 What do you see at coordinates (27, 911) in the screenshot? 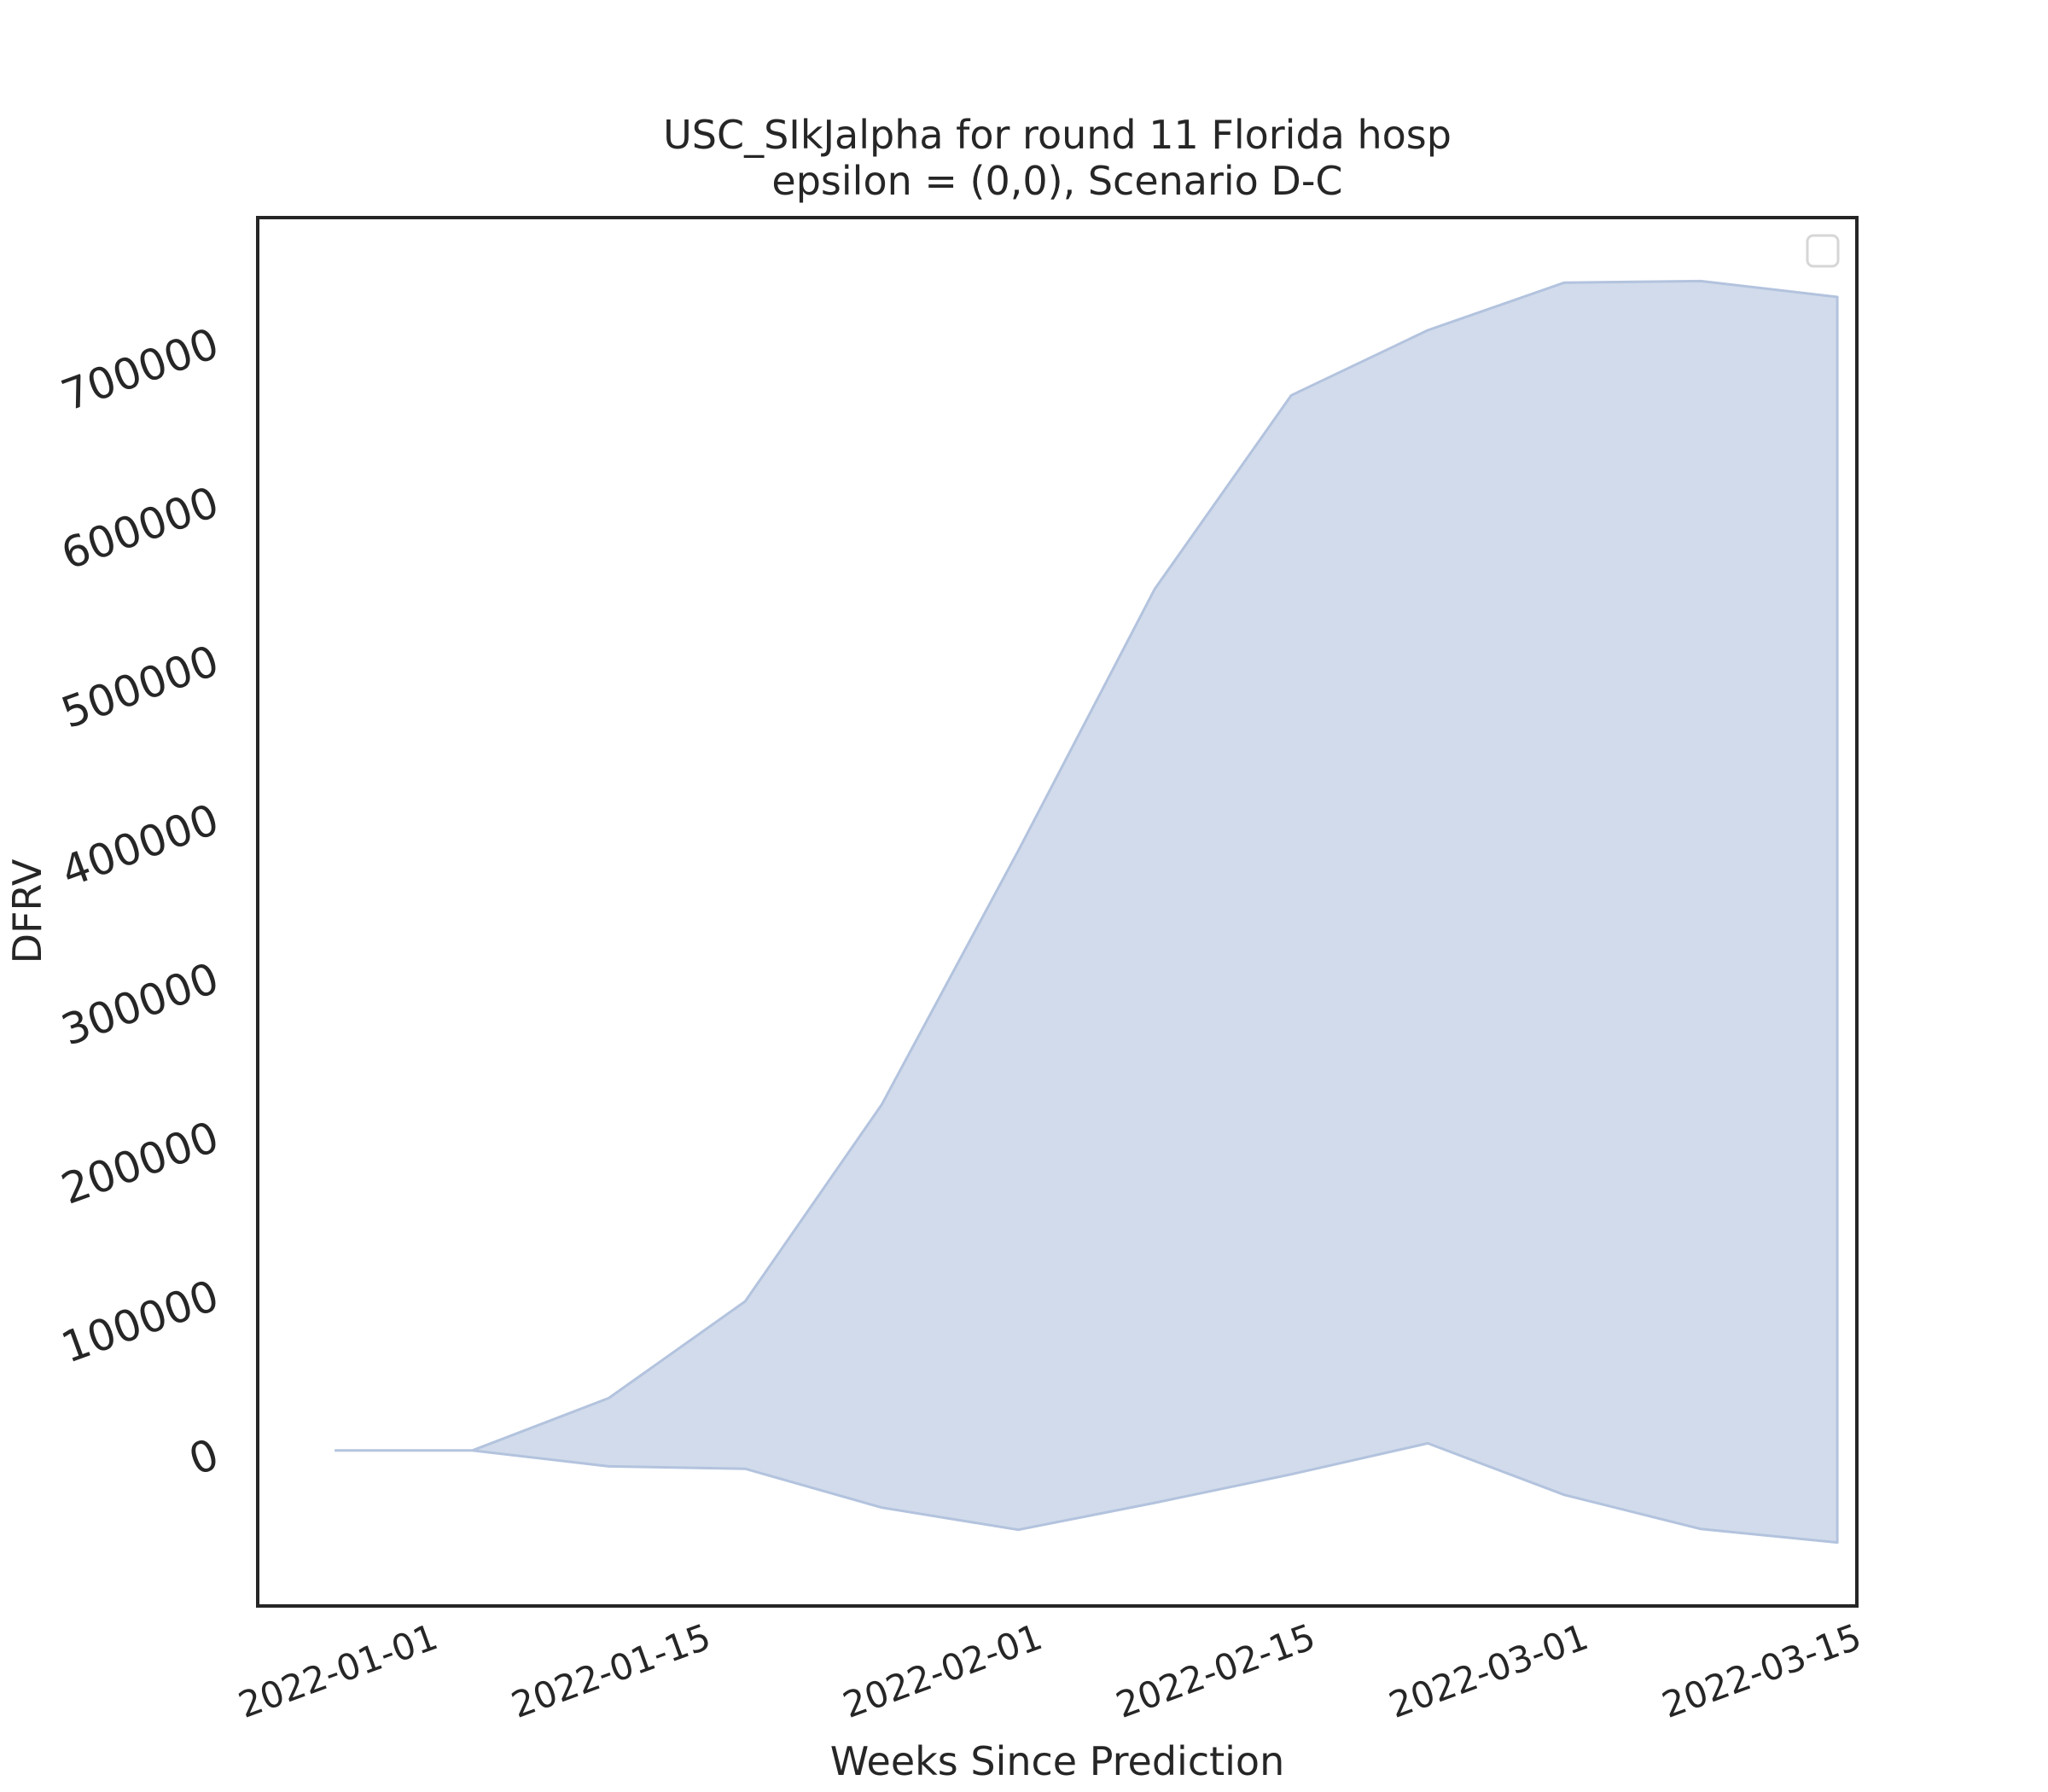
I see `y-axis-label: DFRV` at bounding box center [27, 911].